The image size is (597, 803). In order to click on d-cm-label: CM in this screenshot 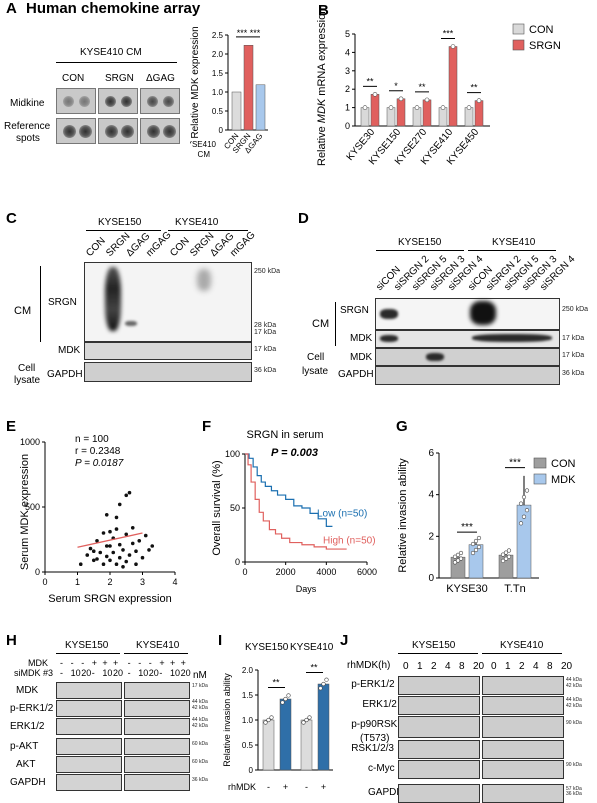, I will do `click(321, 324)`.